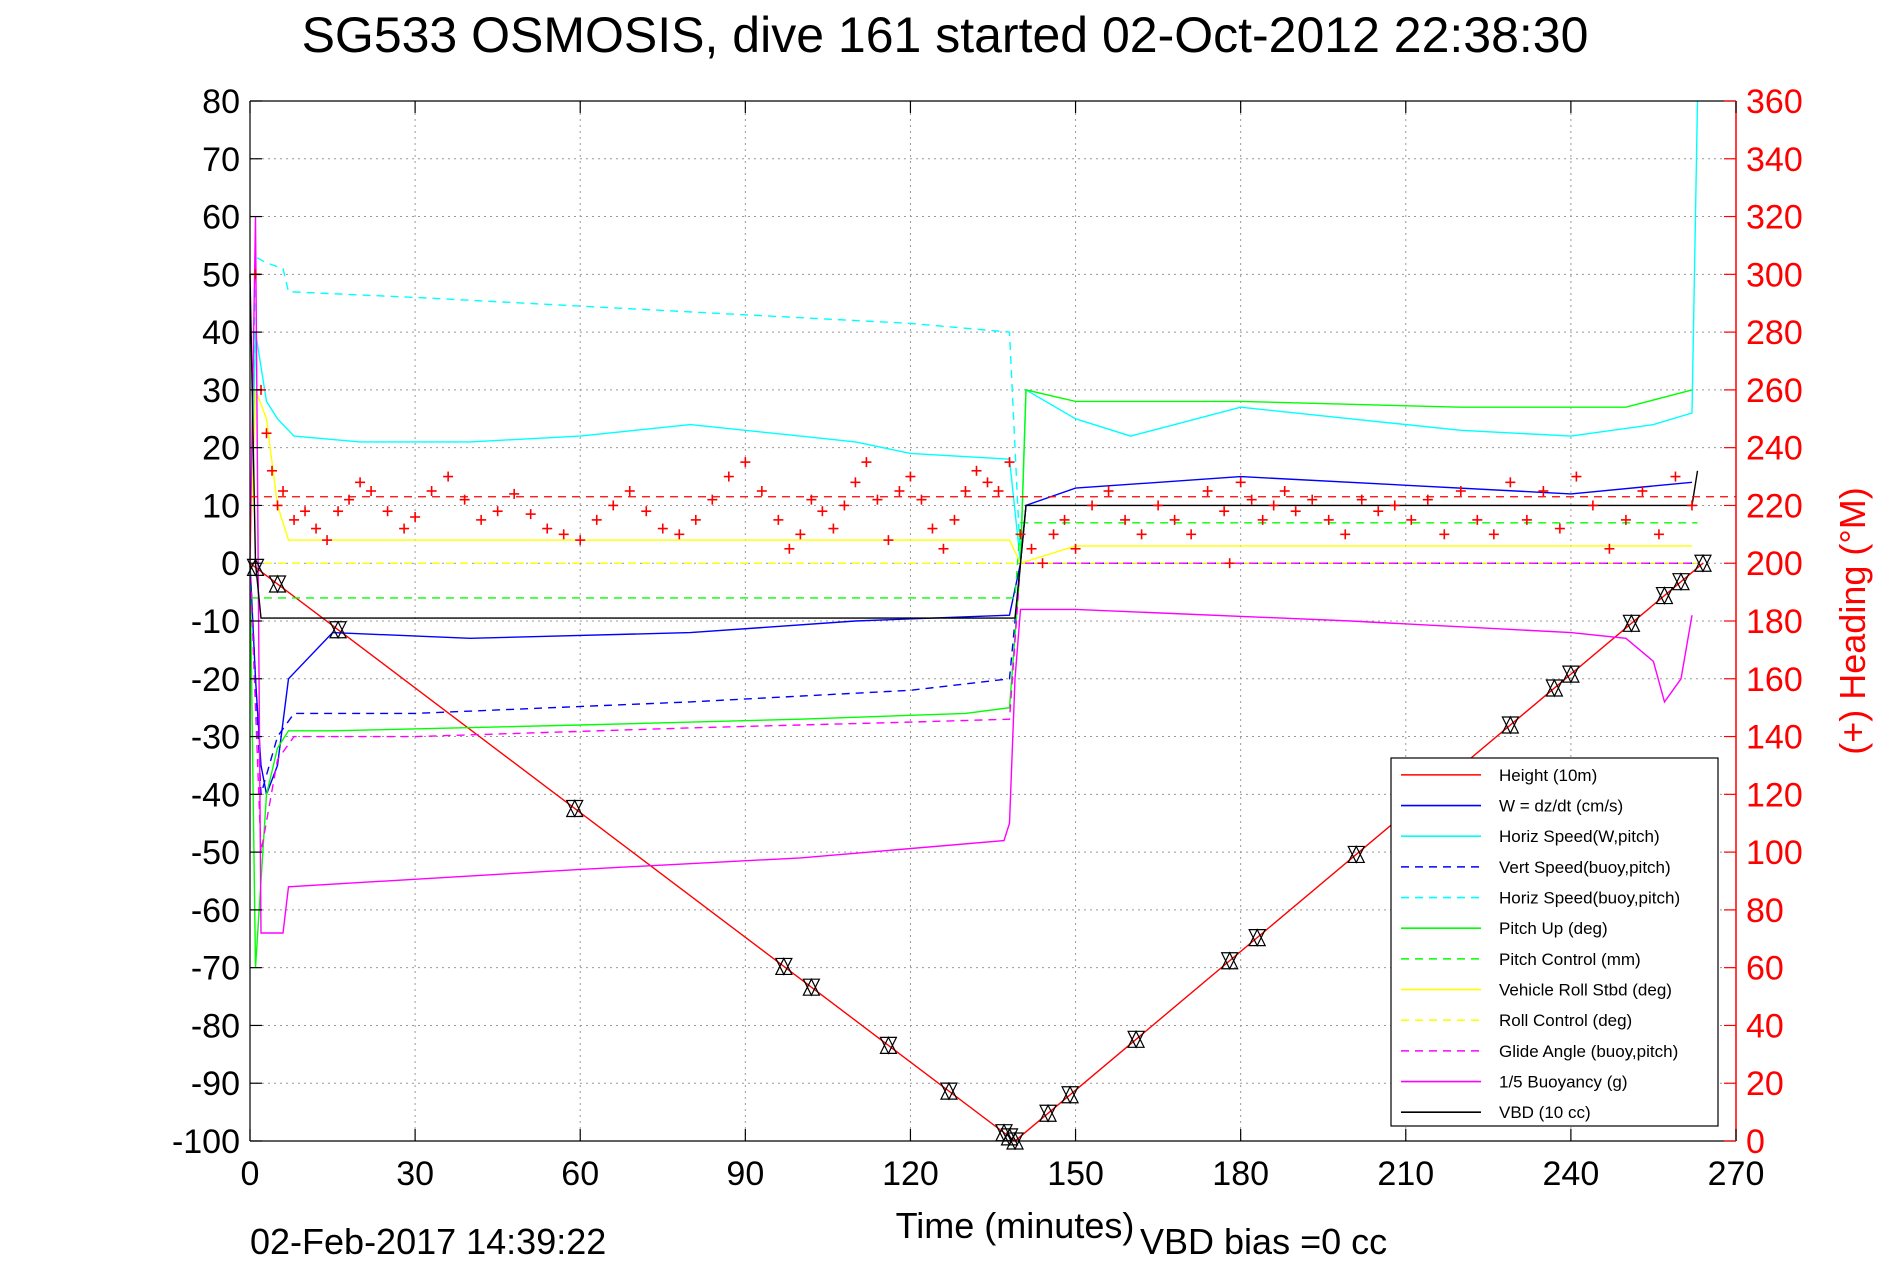 This screenshot has width=1891, height=1262. Describe the element at coordinates (1774, 102) in the screenshot. I see `right-tick-label: 360` at that location.